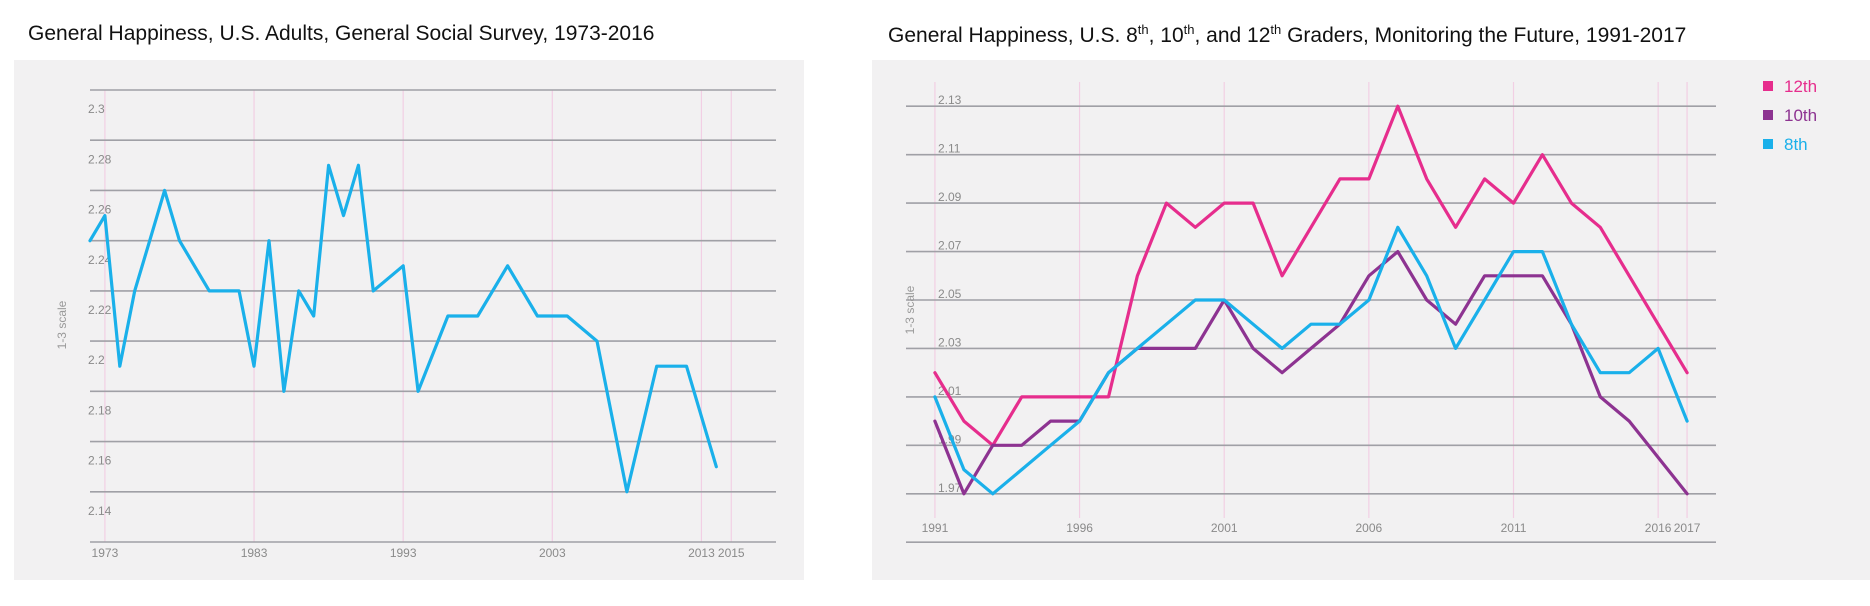 Image resolution: width=1870 pixels, height=606 pixels. What do you see at coordinates (949, 149) in the screenshot?
I see `y-tick-label: 2.11` at bounding box center [949, 149].